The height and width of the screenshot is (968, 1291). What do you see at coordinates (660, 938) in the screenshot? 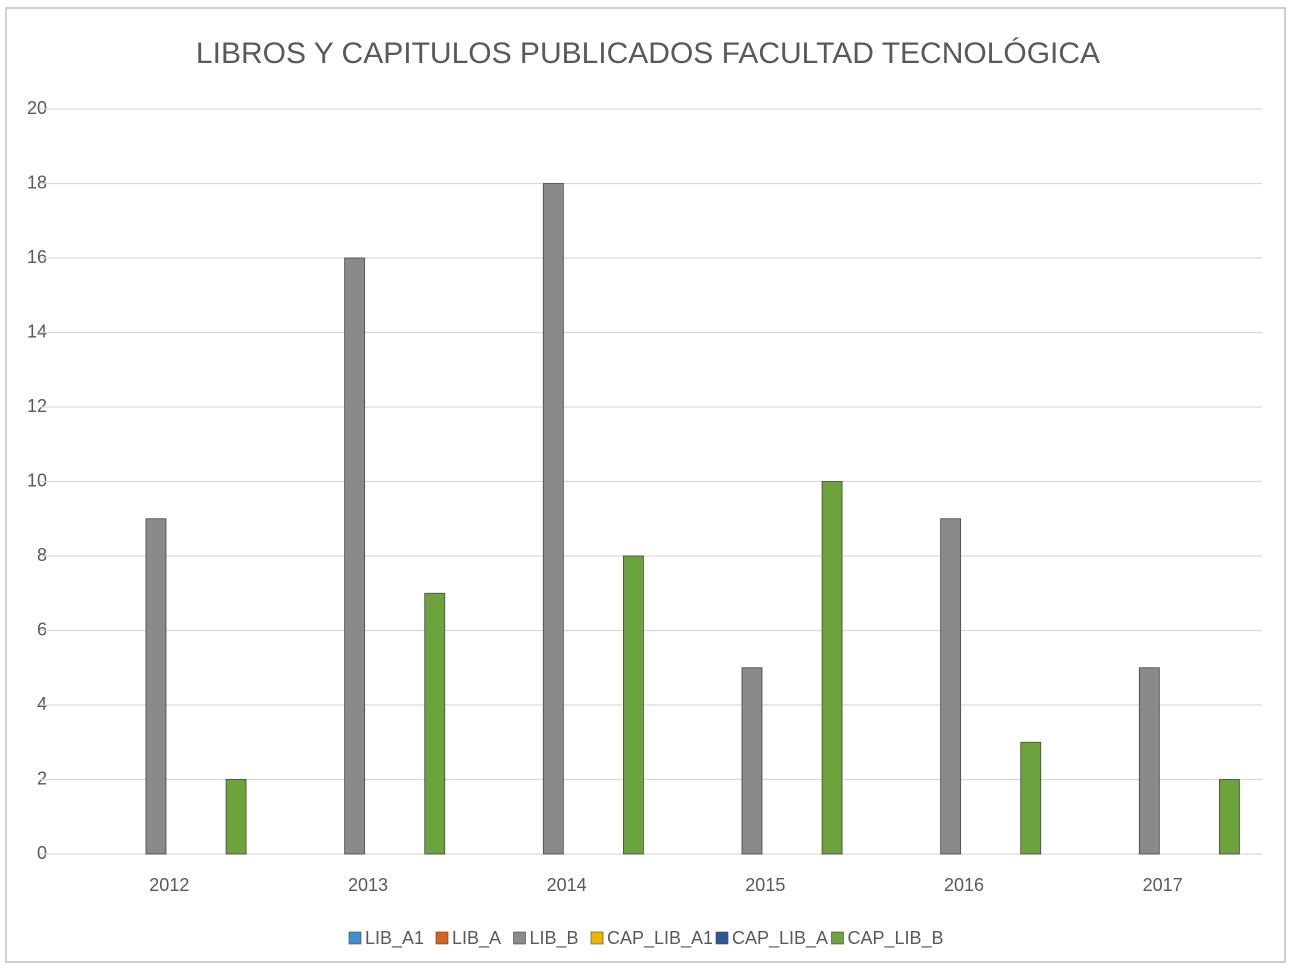
I see `legend-label: CAP_LIB_A1` at bounding box center [660, 938].